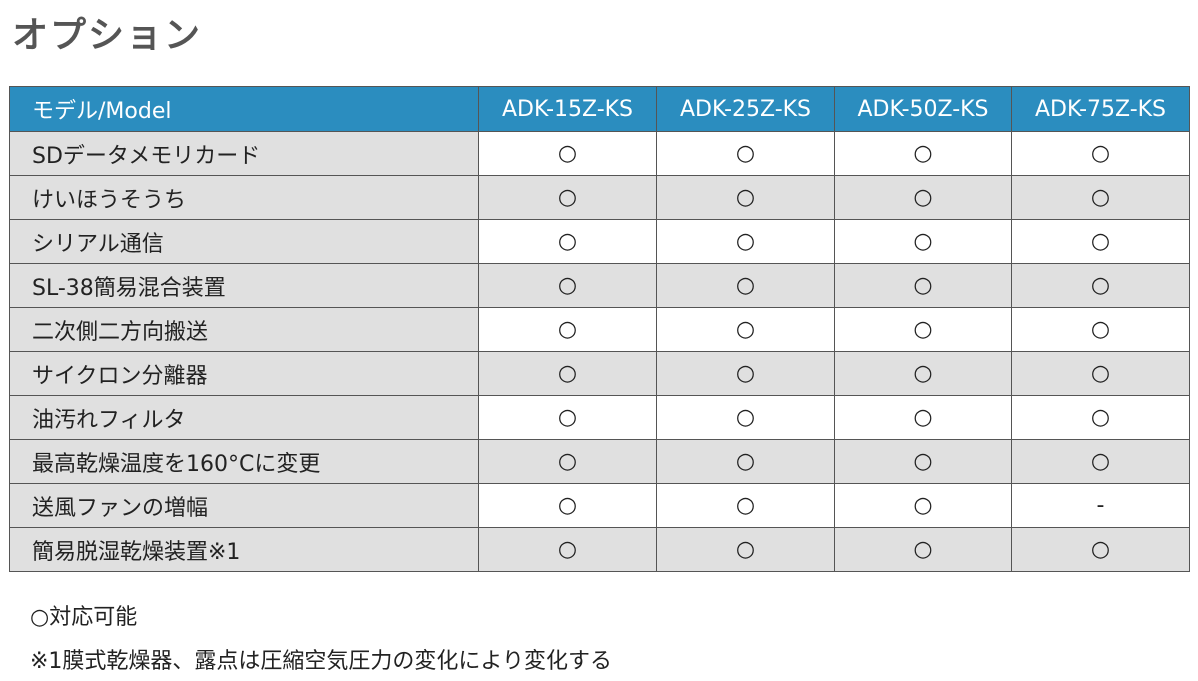 The image size is (1198, 681). I want to click on row-label: 二次側二方向搬送, so click(244, 329).